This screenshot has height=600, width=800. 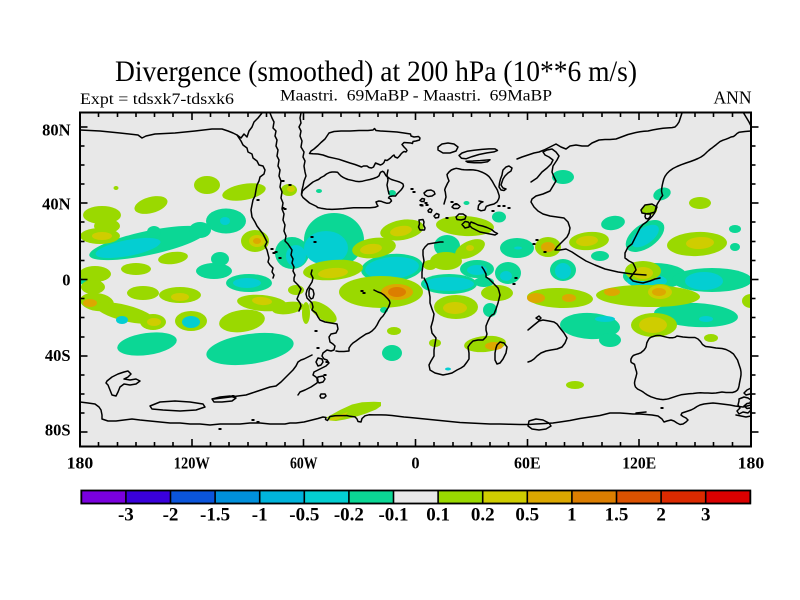 I want to click on svg-text: 120E, so click(x=639, y=462).